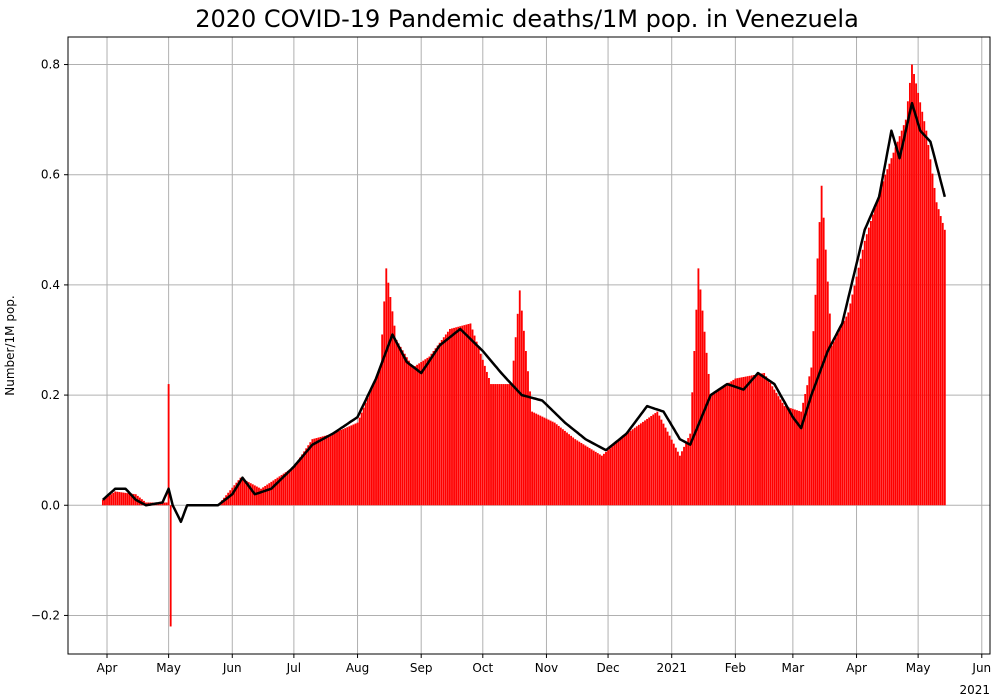 The image size is (1000, 700). I want to click on x-tick-label: Jul, so click(293, 668).